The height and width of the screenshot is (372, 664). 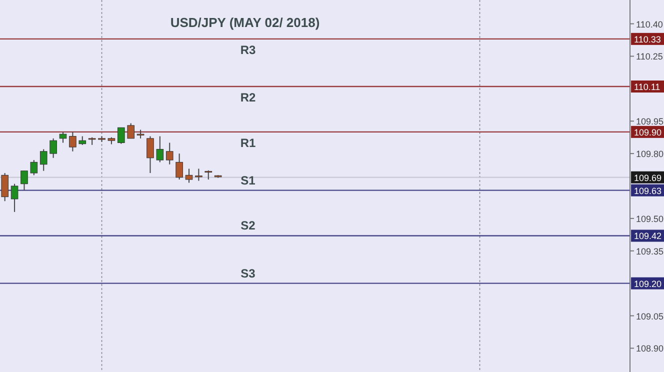 What do you see at coordinates (648, 132) in the screenshot?
I see `ref-line-label: 109.90` at bounding box center [648, 132].